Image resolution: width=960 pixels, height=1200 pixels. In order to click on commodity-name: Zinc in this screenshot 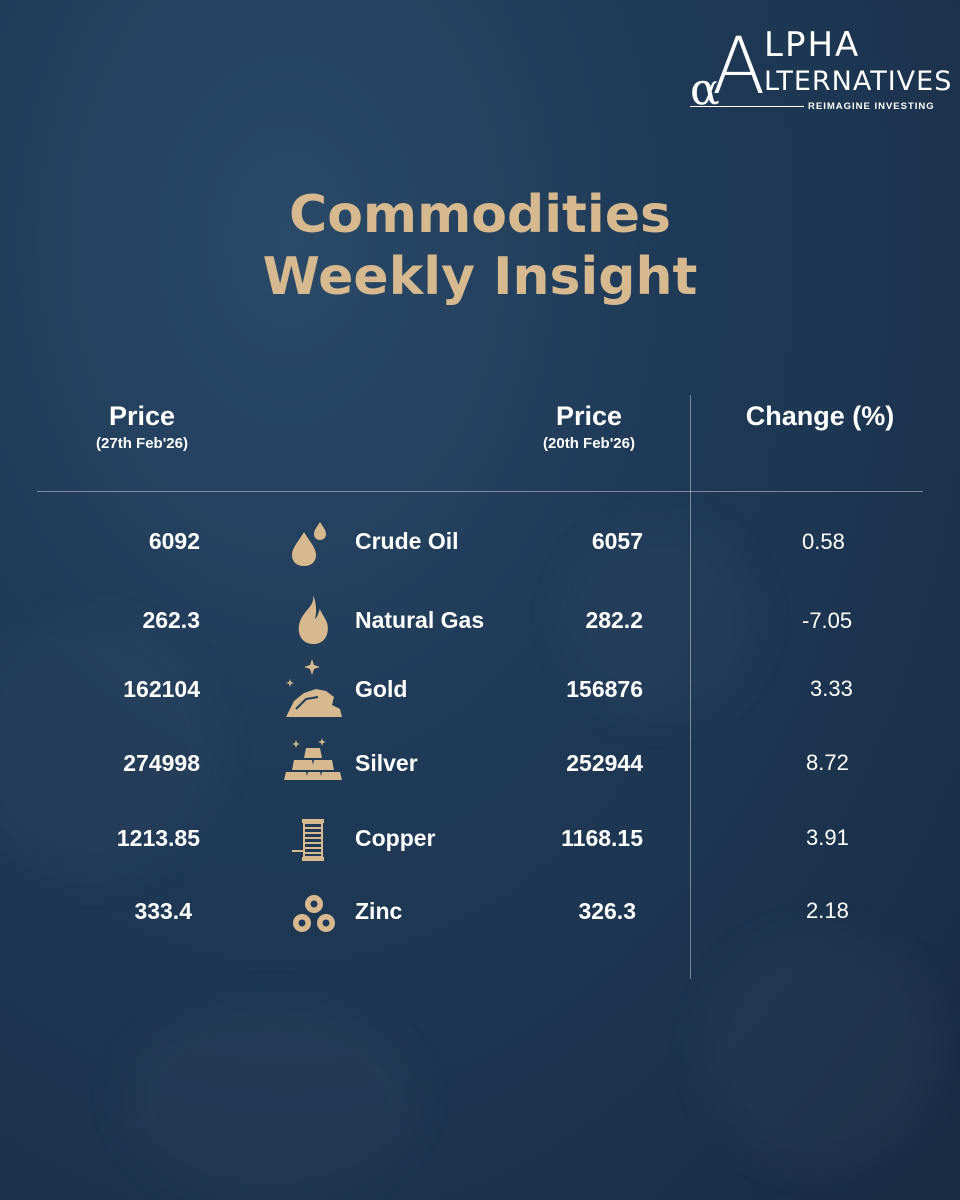, I will do `click(379, 911)`.